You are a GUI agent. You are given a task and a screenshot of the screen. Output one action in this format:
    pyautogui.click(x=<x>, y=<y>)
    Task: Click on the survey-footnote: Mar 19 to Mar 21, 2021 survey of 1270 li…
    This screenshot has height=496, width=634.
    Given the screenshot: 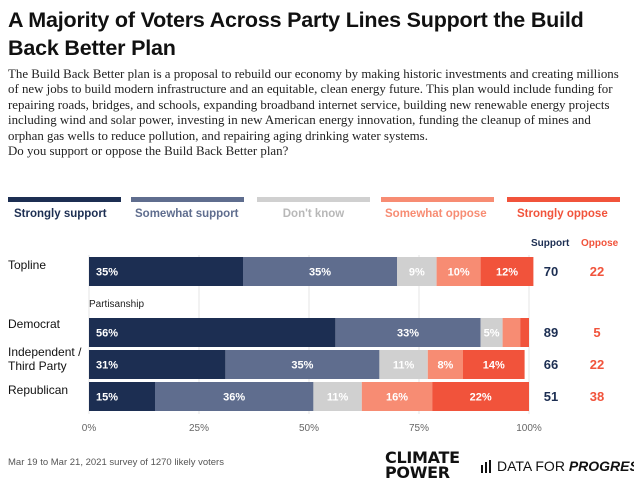 What is the action you would take?
    pyautogui.click(x=116, y=462)
    